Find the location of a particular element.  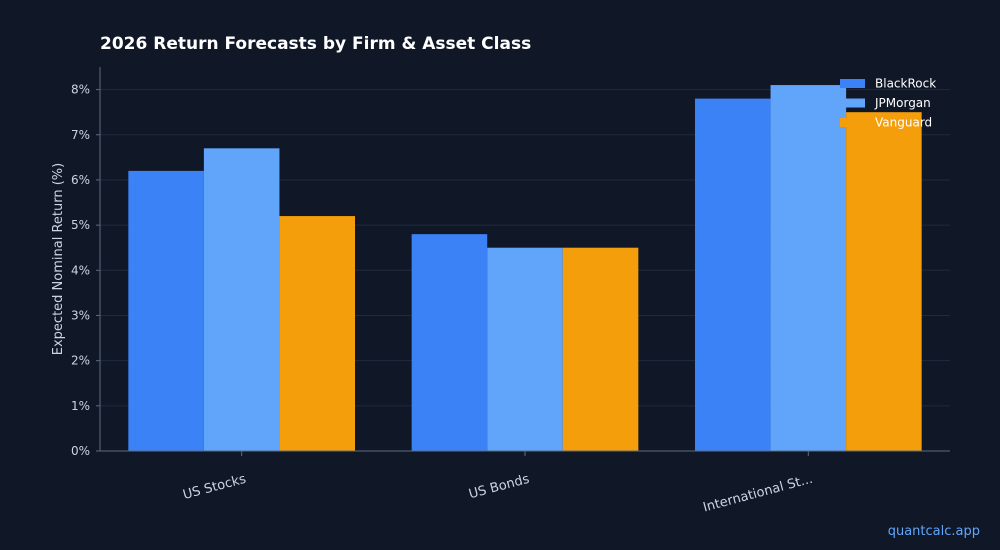

y-tick-label-2: 2% is located at coordinates (80, 361).